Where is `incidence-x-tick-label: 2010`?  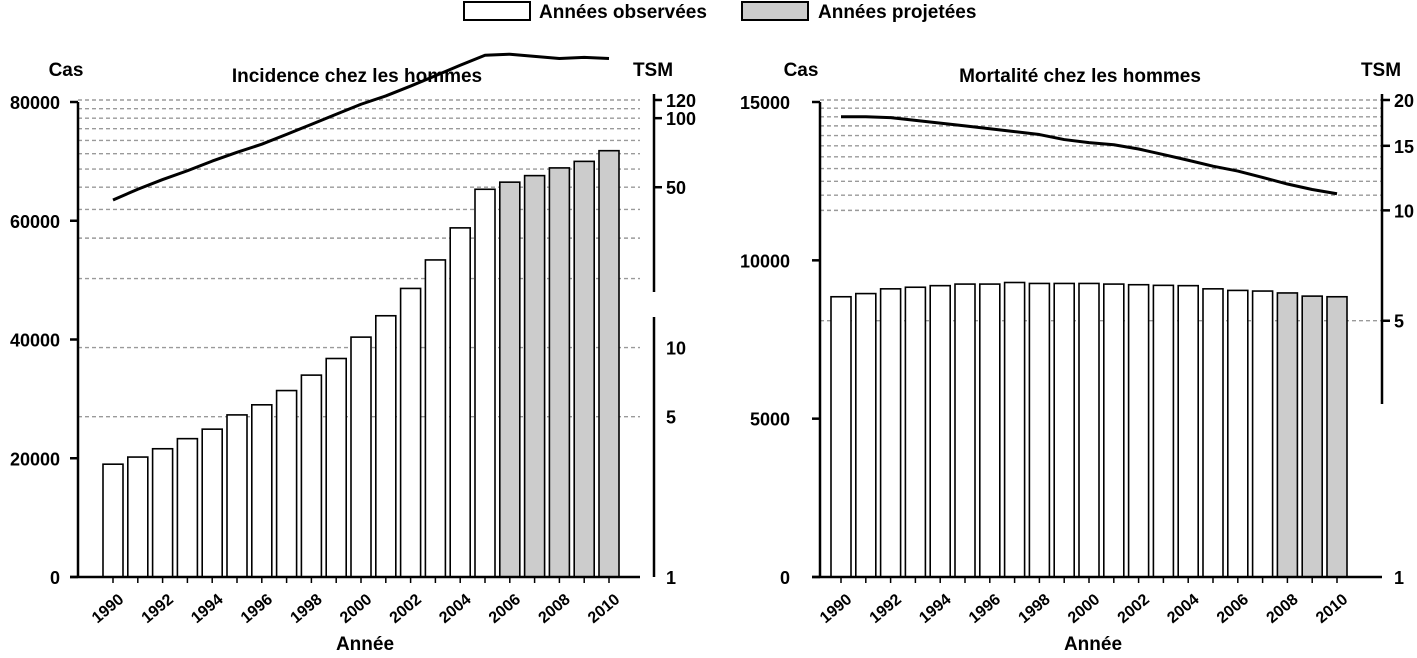
incidence-x-tick-label: 2010 is located at coordinates (604, 609).